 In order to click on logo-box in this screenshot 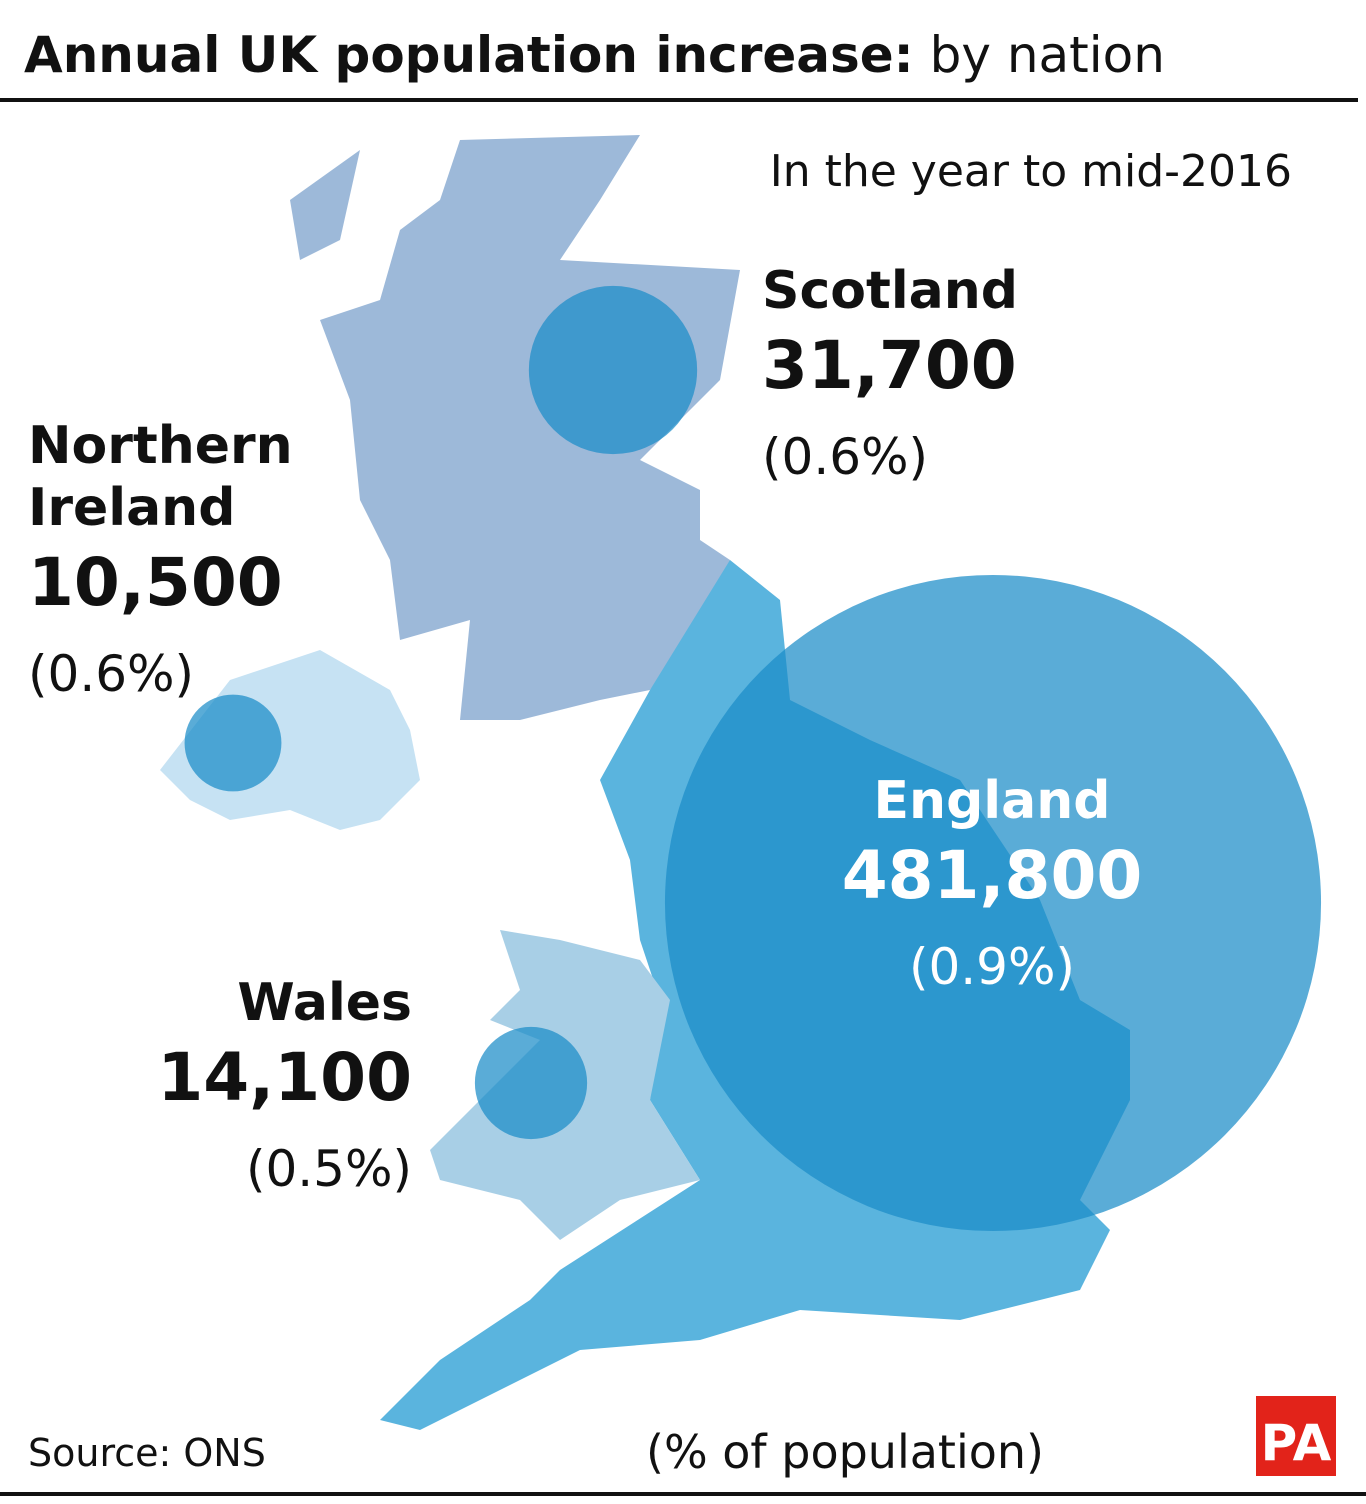, I will do `click(1296, 1436)`.